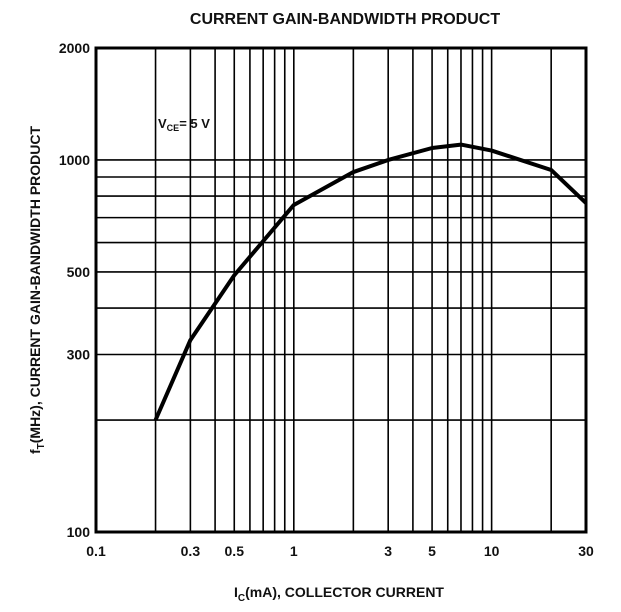 The height and width of the screenshot is (612, 621). I want to click on annotation: VCE= 5 V, so click(184, 124).